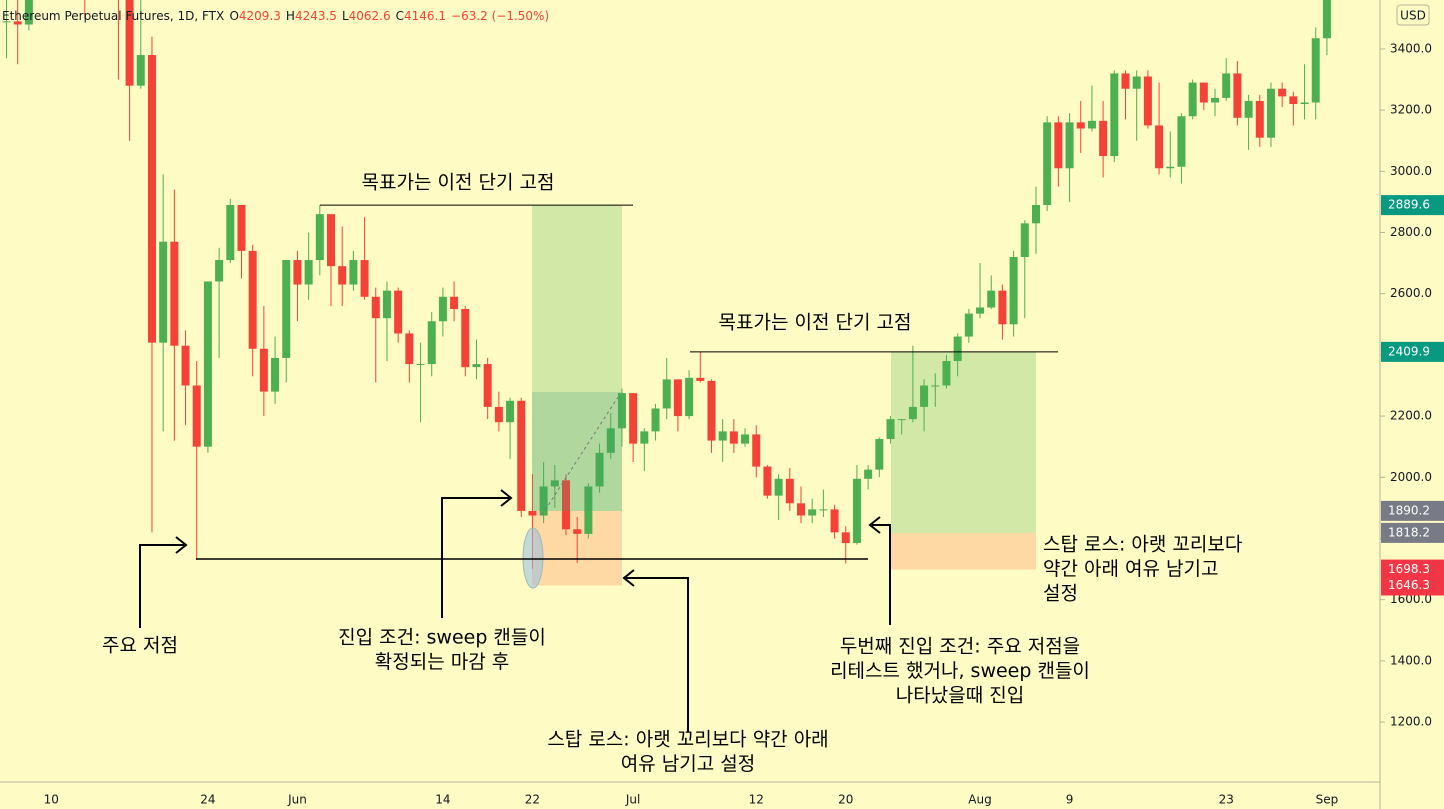 The width and height of the screenshot is (1444, 809). I want to click on price-tag-label: 1818.2, so click(1409, 532).